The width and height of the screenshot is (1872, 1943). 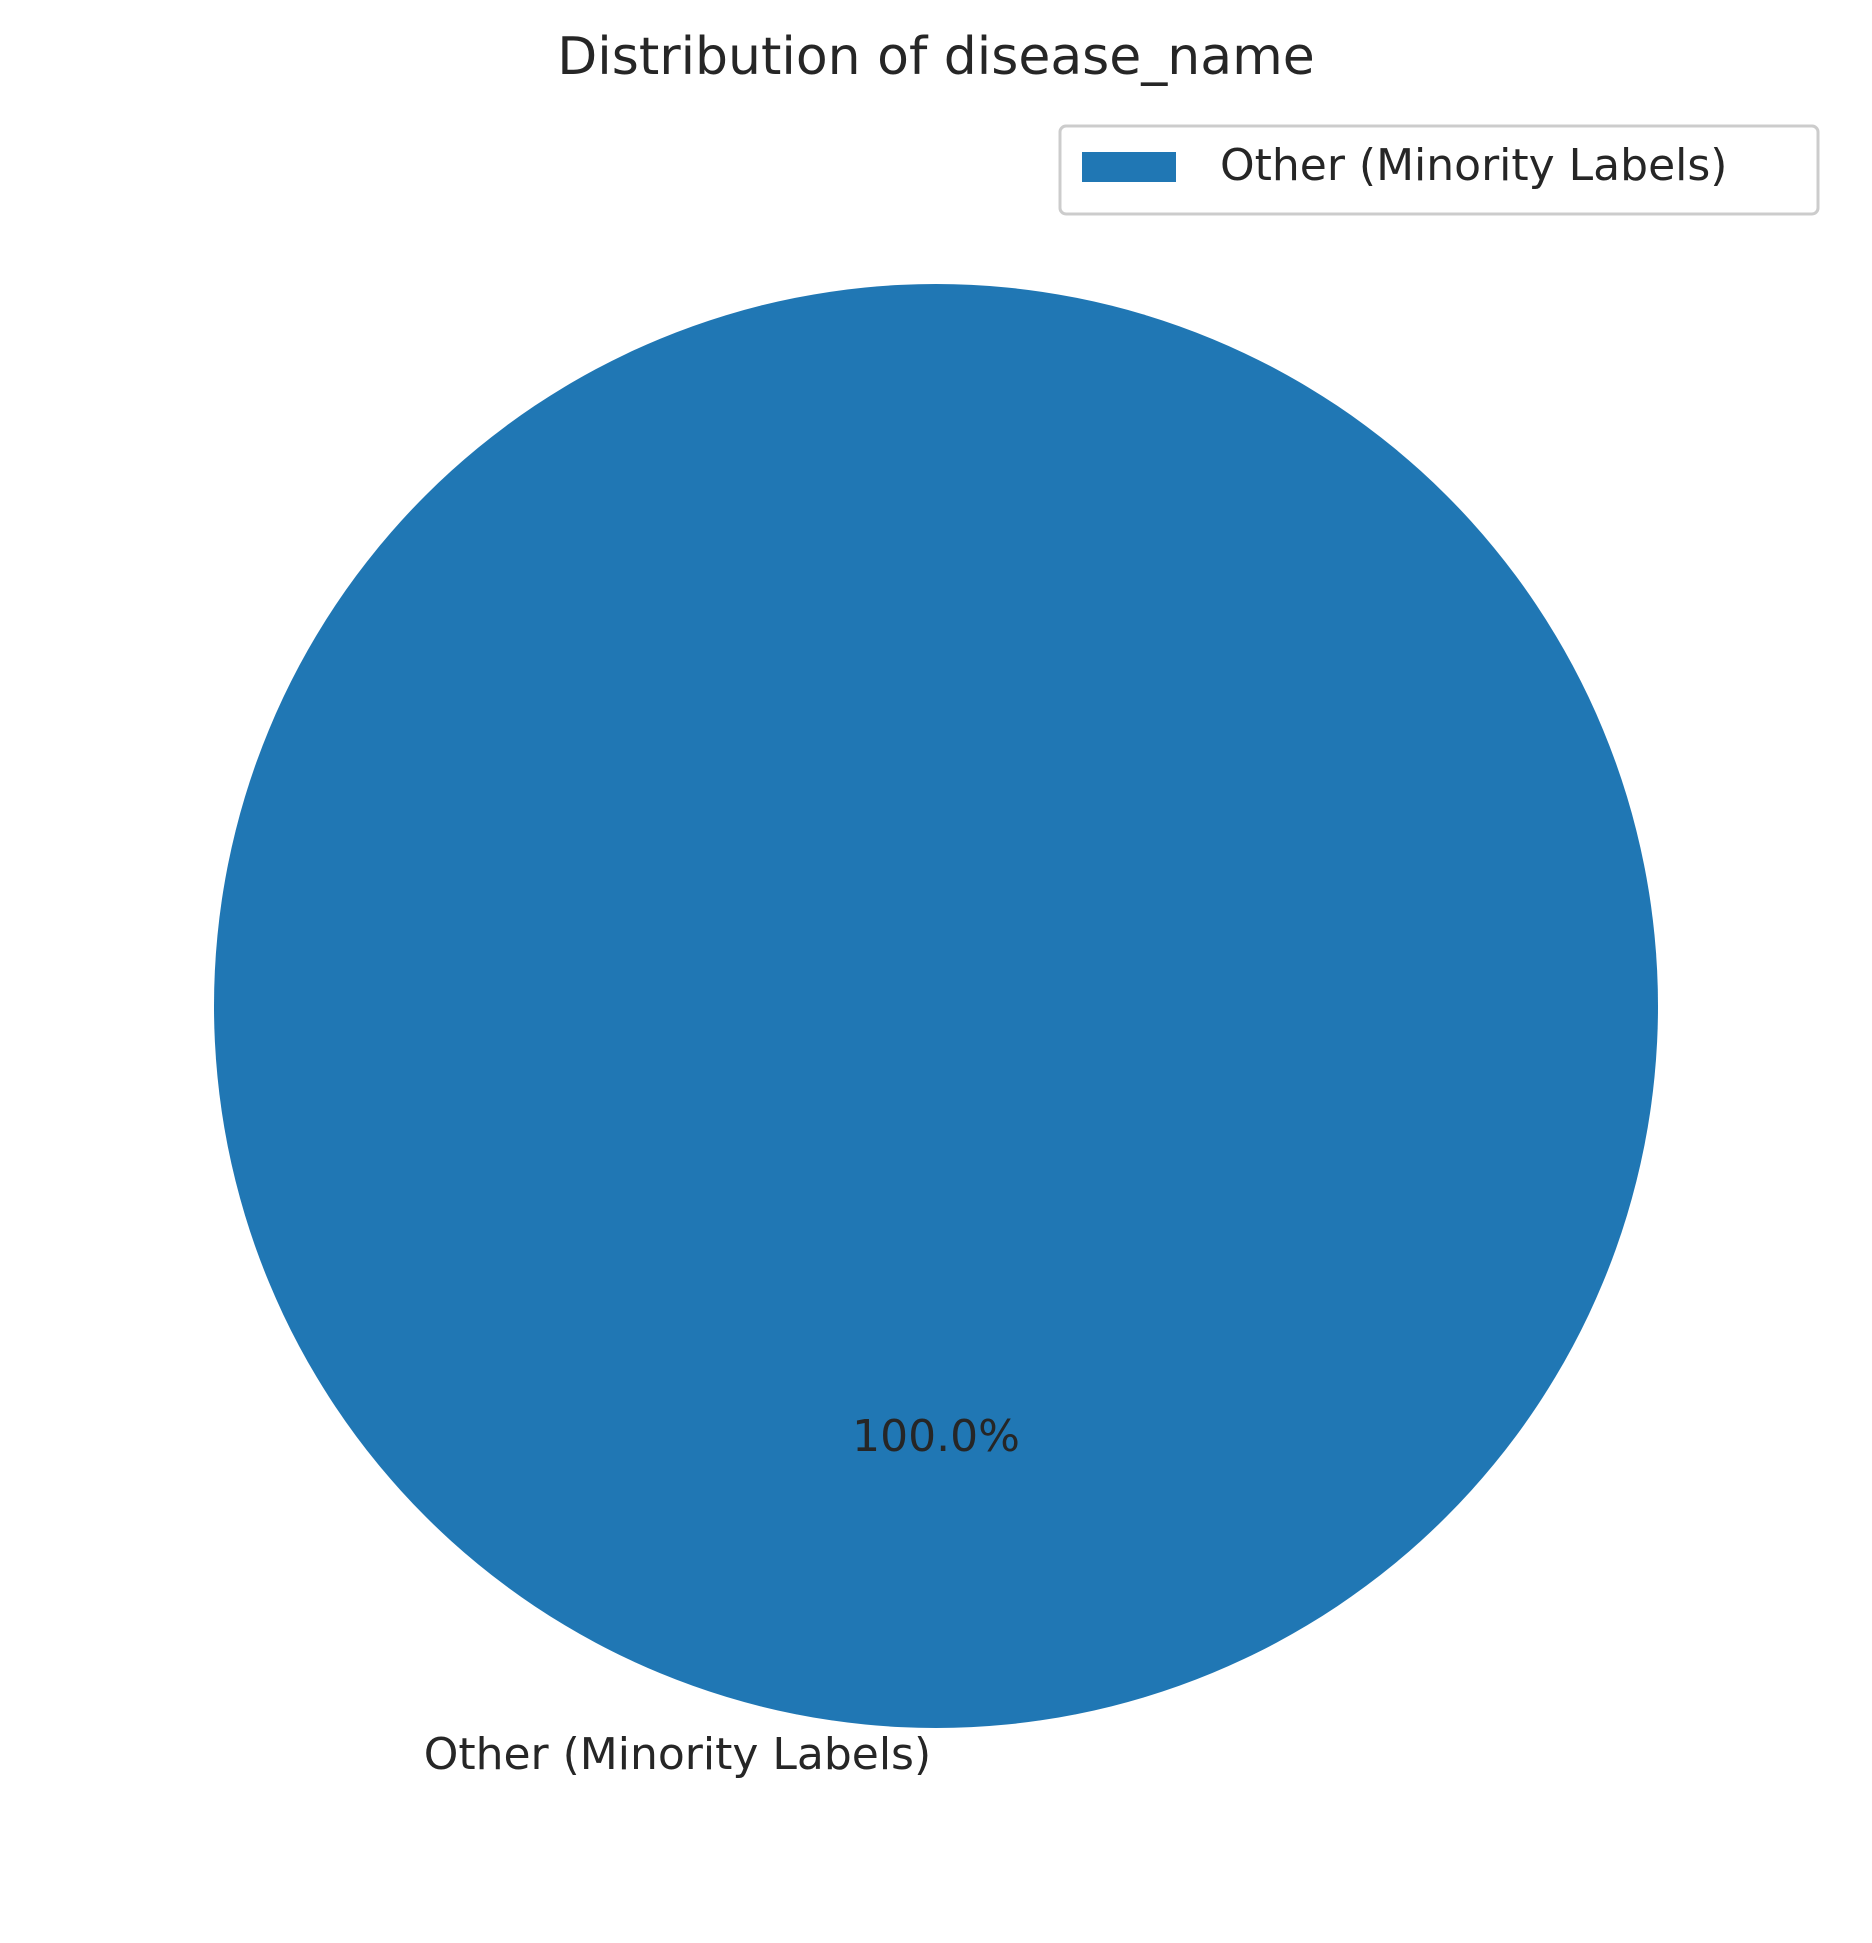 I want to click on legend-frame, so click(x=1439, y=170).